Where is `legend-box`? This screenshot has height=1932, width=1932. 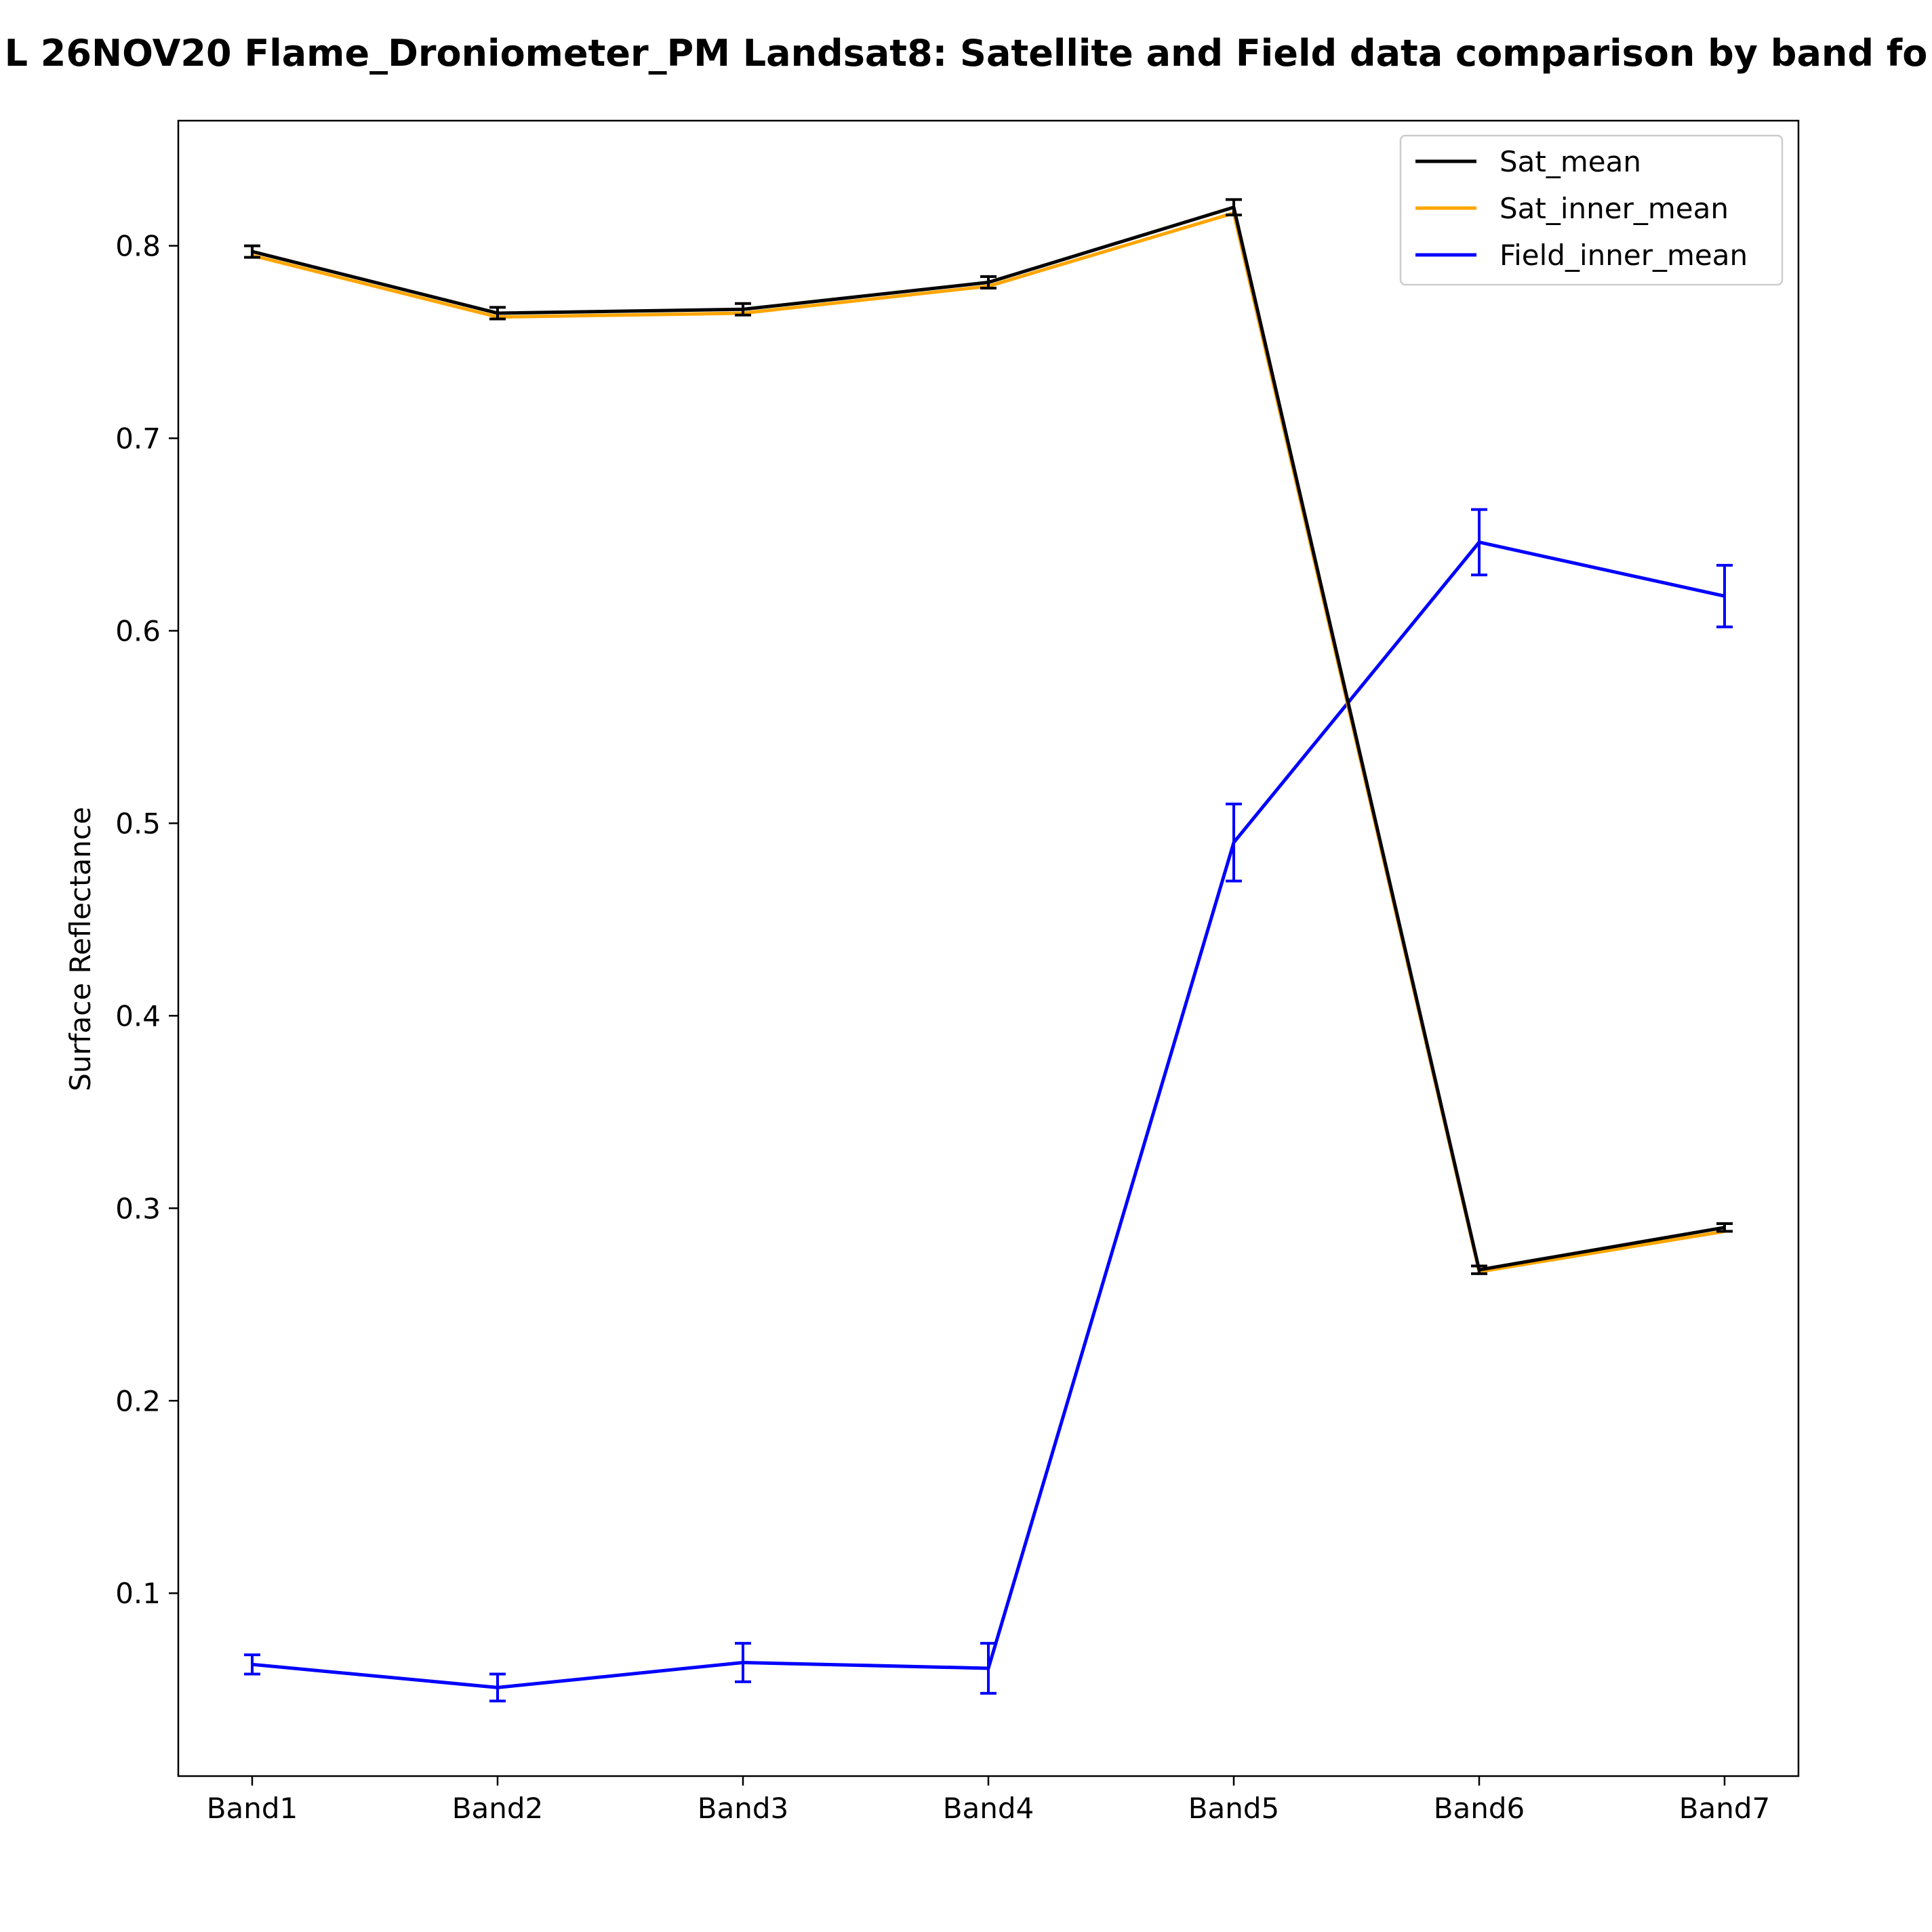
legend-box is located at coordinates (1591, 210).